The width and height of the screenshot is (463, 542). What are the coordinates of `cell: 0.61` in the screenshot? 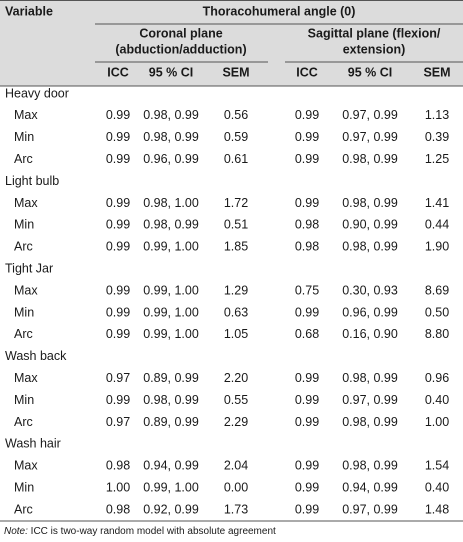 It's located at (236, 159).